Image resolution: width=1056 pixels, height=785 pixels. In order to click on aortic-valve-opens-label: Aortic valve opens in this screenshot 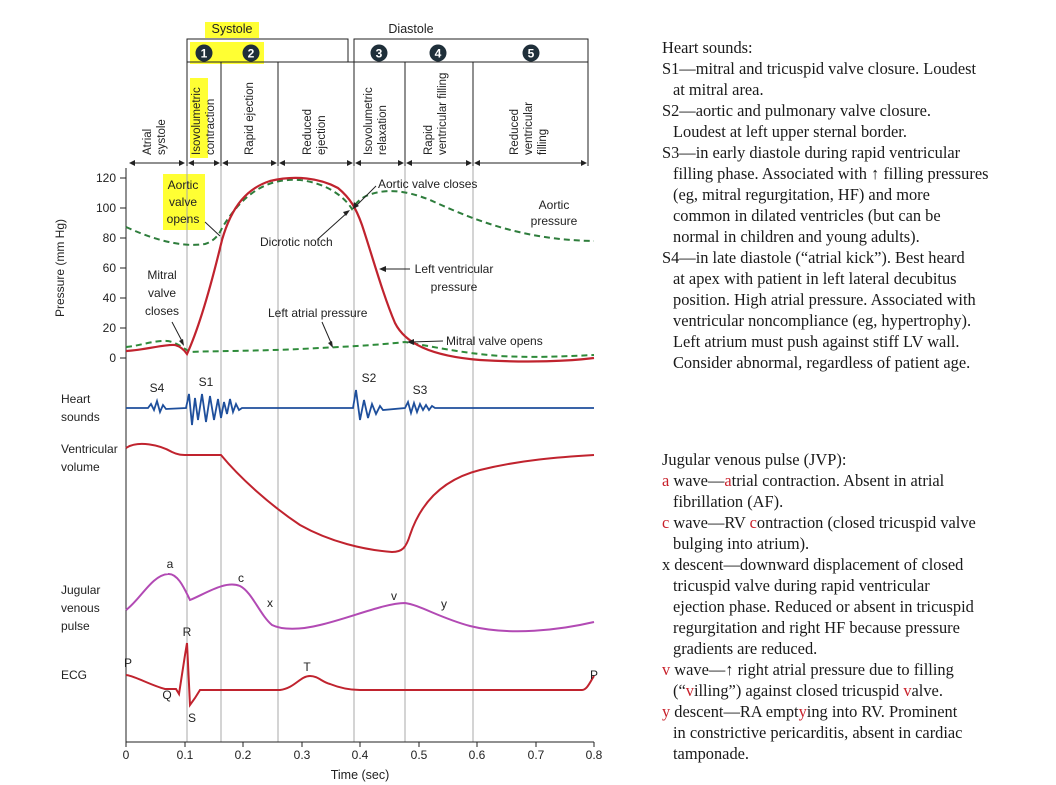, I will do `click(183, 202)`.